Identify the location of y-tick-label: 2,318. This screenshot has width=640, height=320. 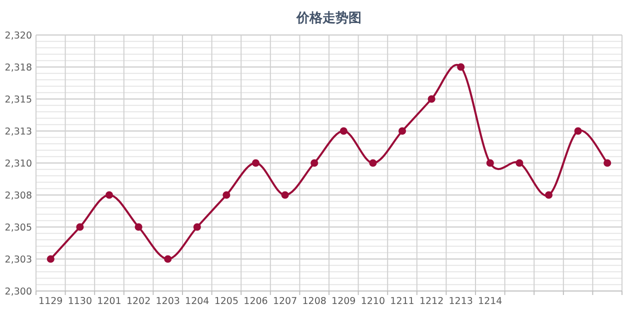
(18, 68).